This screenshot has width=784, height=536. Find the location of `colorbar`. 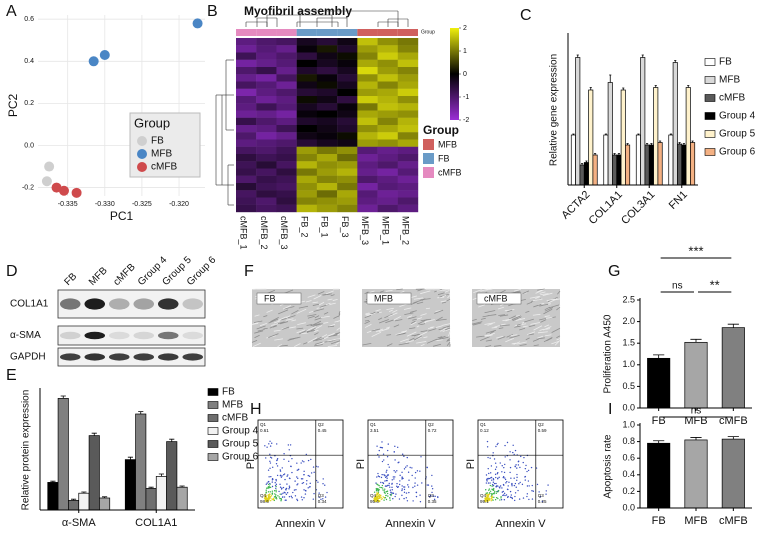

colorbar is located at coordinates (454, 74).